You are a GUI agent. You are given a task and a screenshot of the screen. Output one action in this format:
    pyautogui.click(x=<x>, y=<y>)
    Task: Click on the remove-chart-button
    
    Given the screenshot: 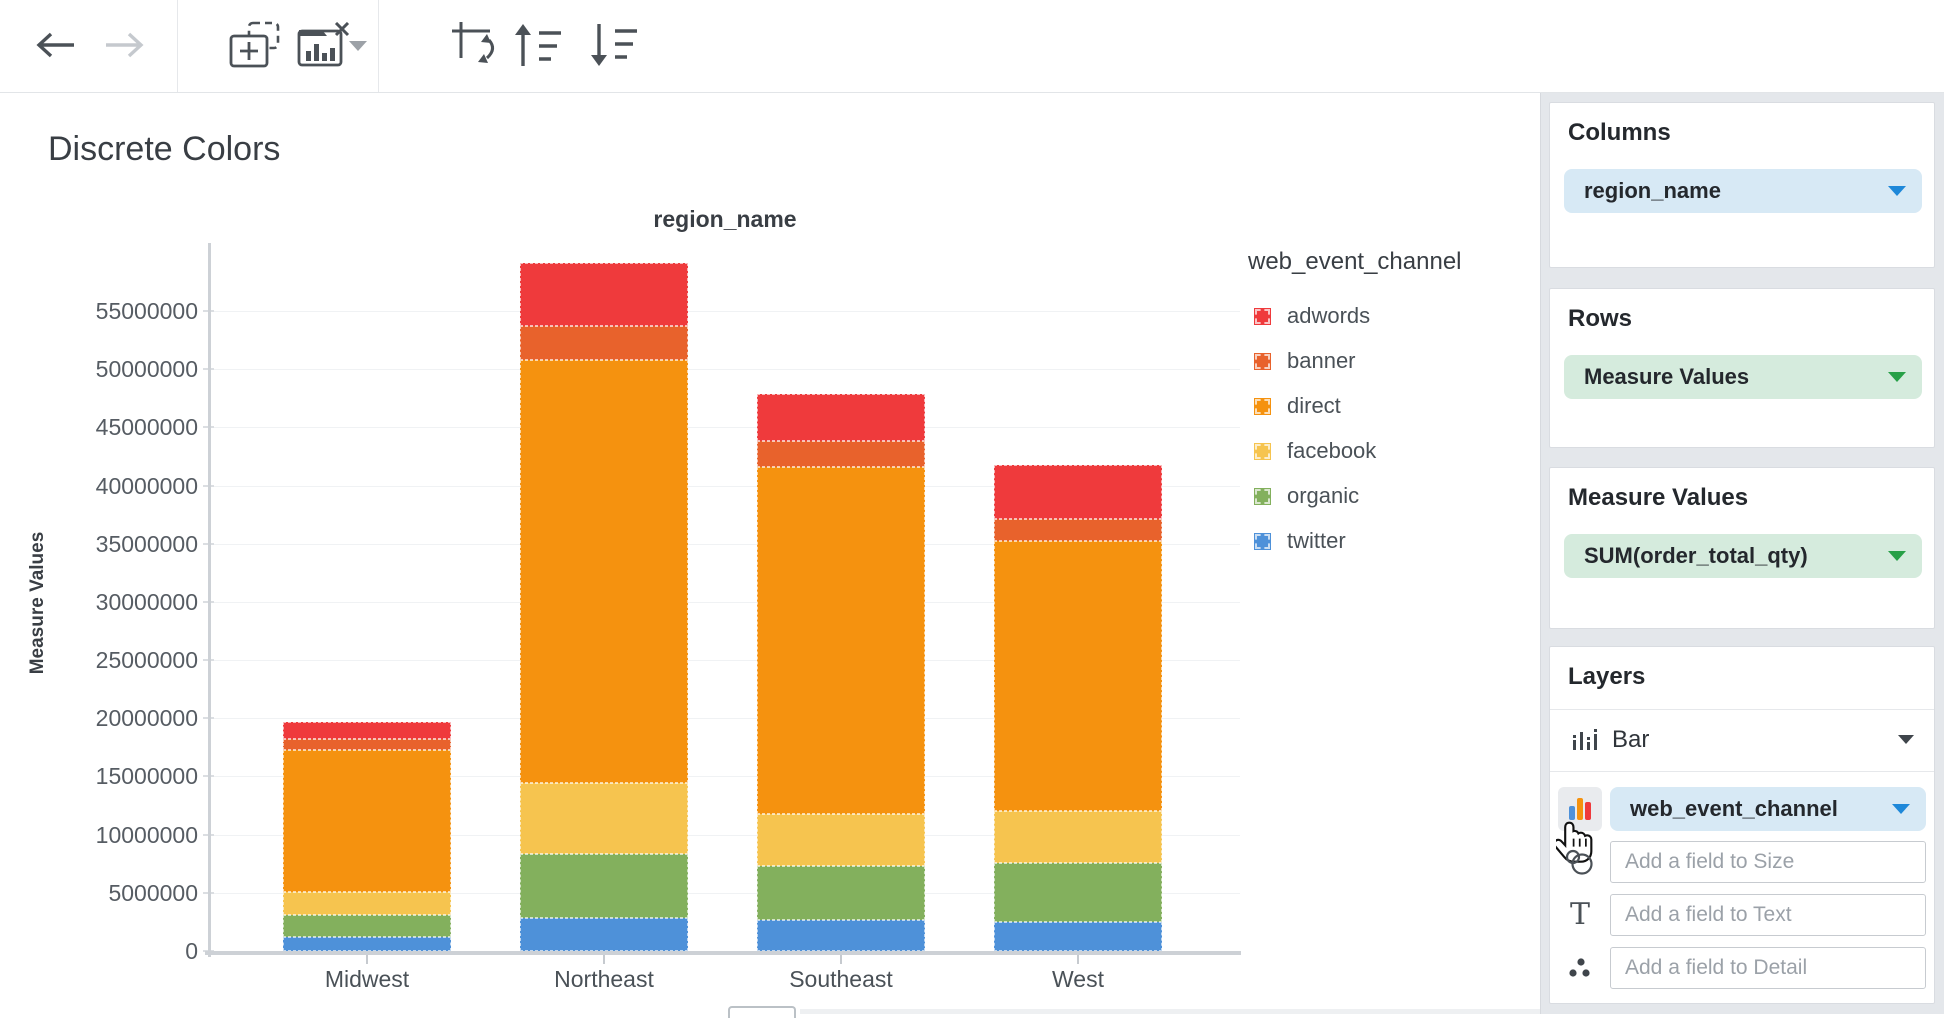 What is the action you would take?
    pyautogui.click(x=324, y=47)
    